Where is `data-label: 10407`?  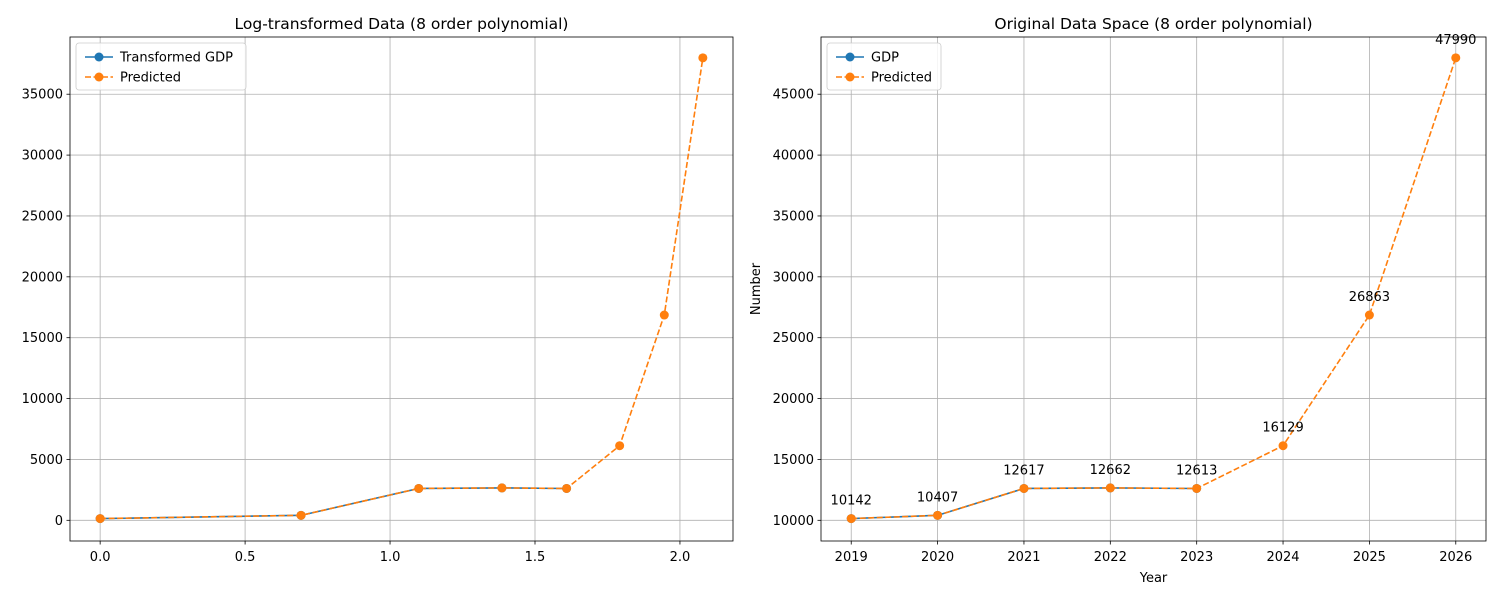 data-label: 10407 is located at coordinates (937, 497).